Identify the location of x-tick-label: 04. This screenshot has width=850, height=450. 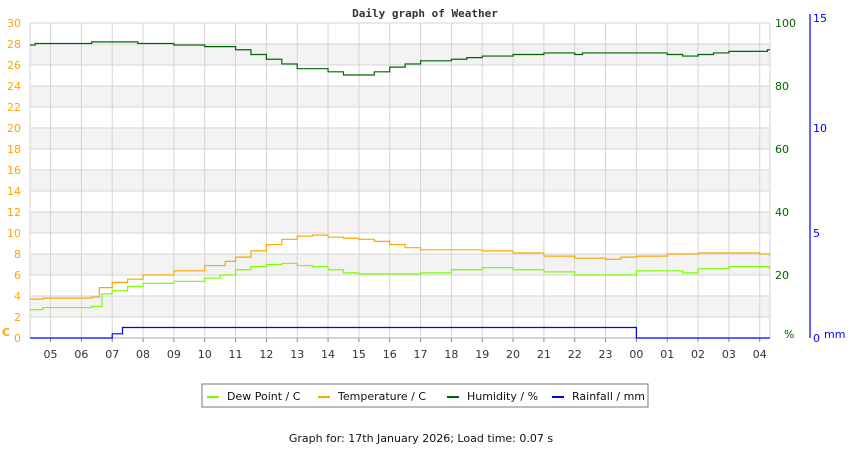
(760, 354).